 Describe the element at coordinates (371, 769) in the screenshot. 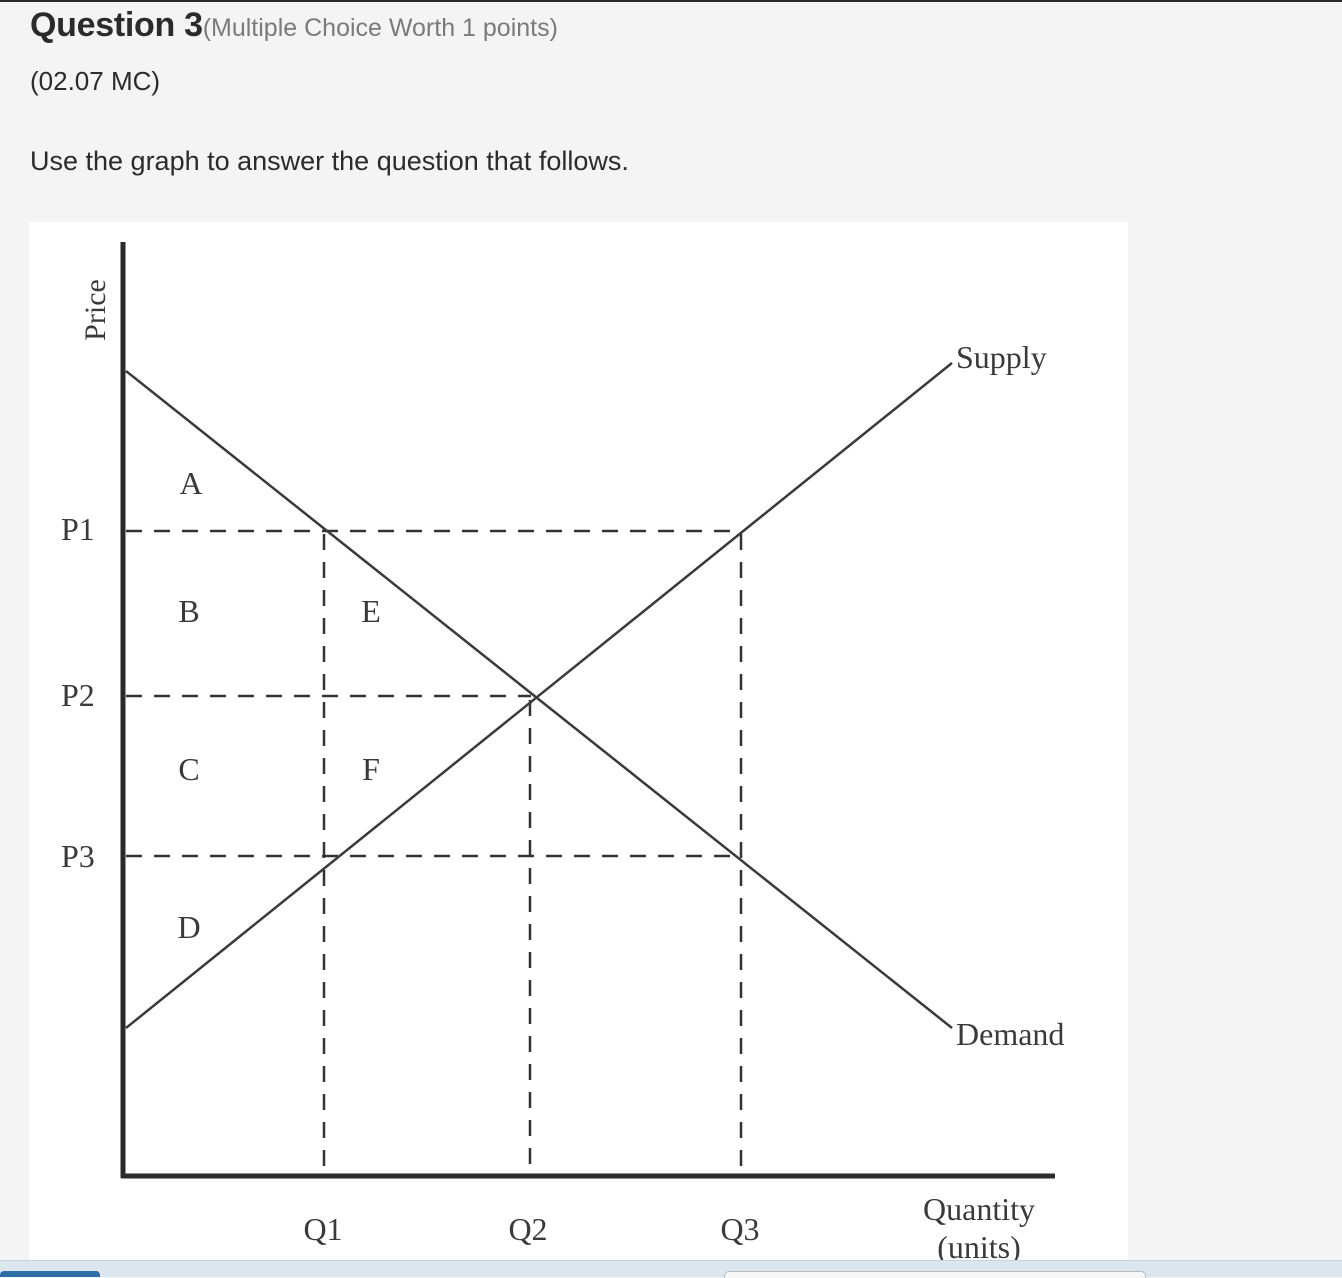

I see `region-label-f: F` at that location.